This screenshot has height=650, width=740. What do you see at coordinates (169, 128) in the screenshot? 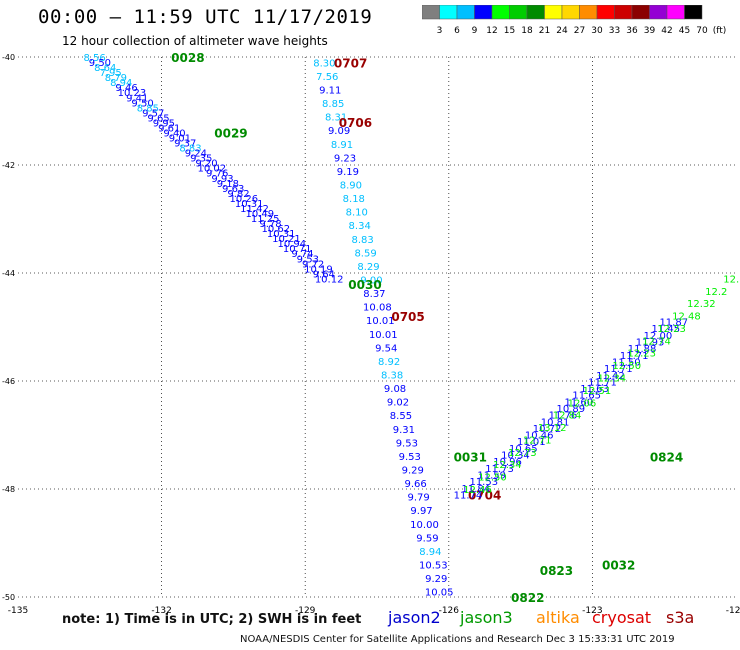
I see `wave-height-label: 9.61` at bounding box center [169, 128].